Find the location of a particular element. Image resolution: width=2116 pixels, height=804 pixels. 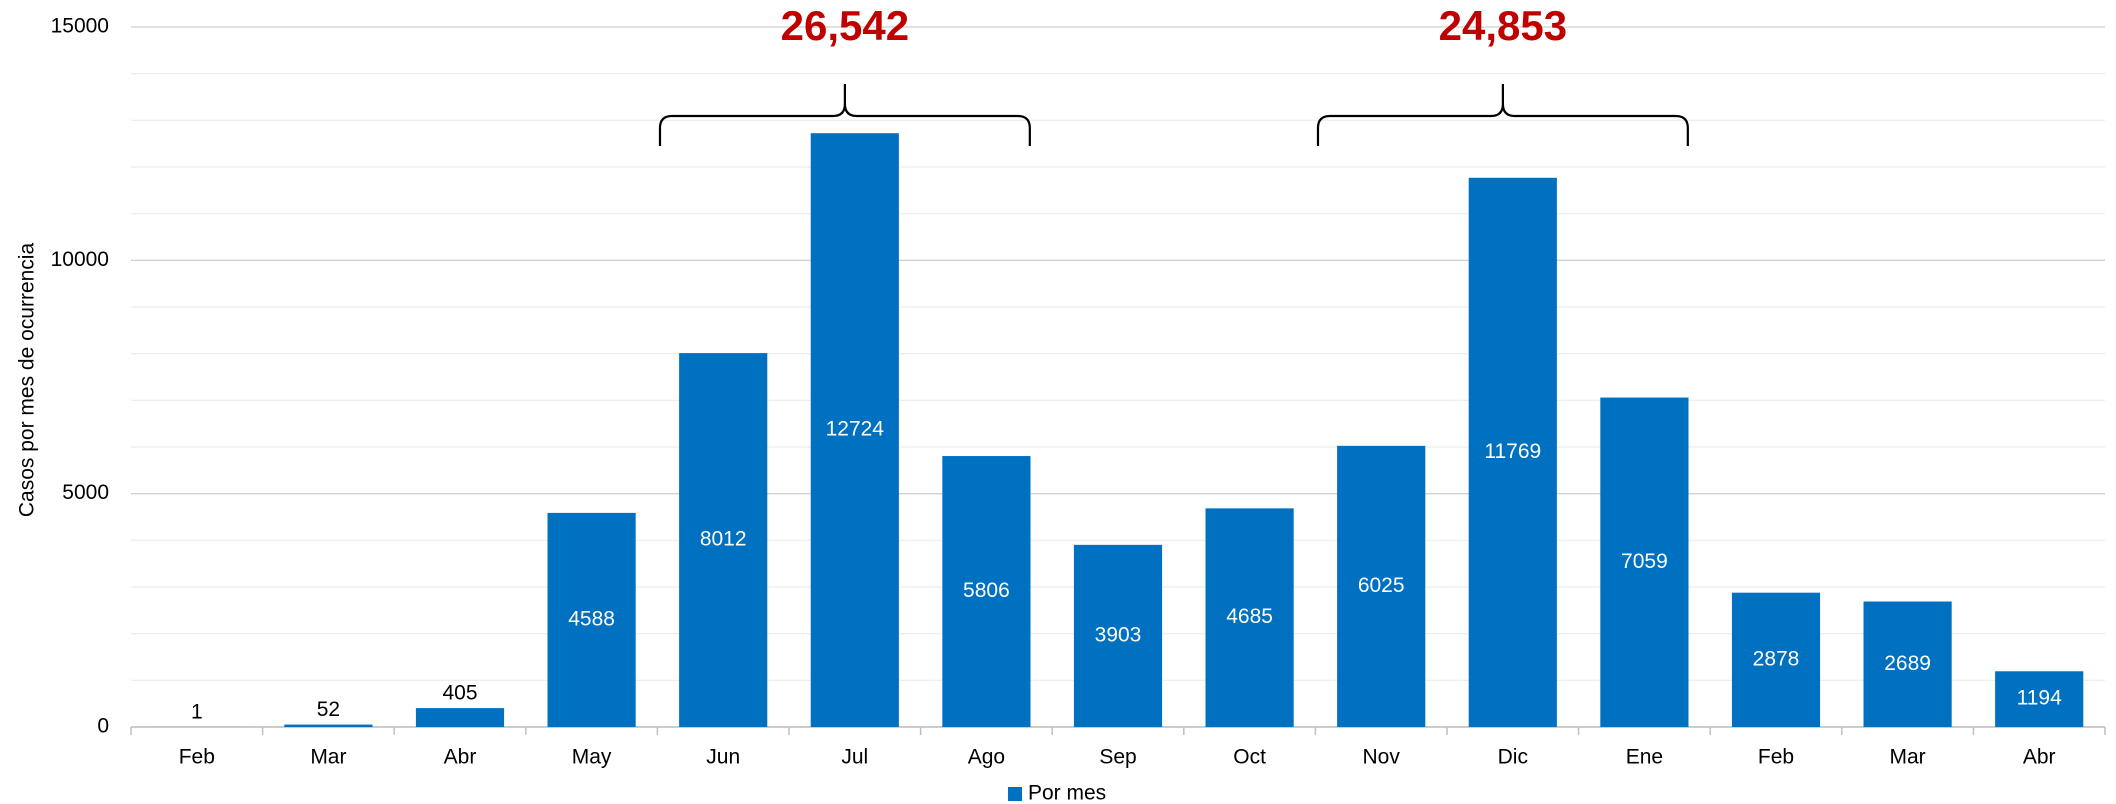

data-label: 7059 is located at coordinates (1644, 561).